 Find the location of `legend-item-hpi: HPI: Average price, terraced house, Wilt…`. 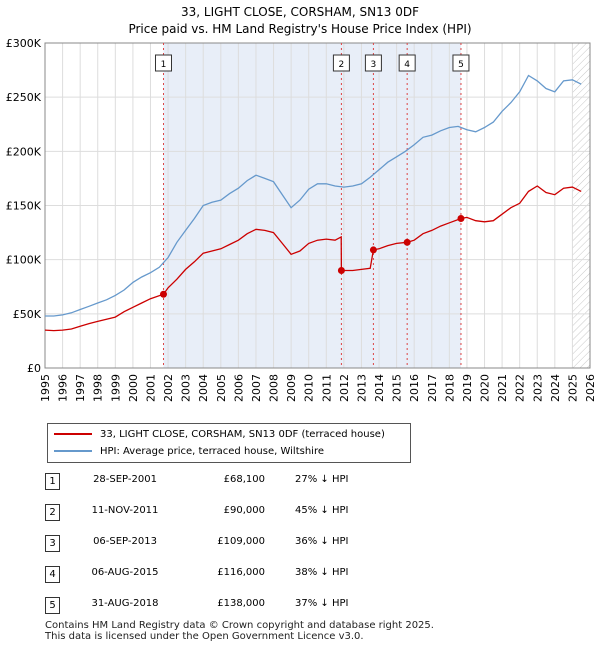

legend-item-hpi: HPI: Average price, terraced house, Wilt… is located at coordinates (189, 452).